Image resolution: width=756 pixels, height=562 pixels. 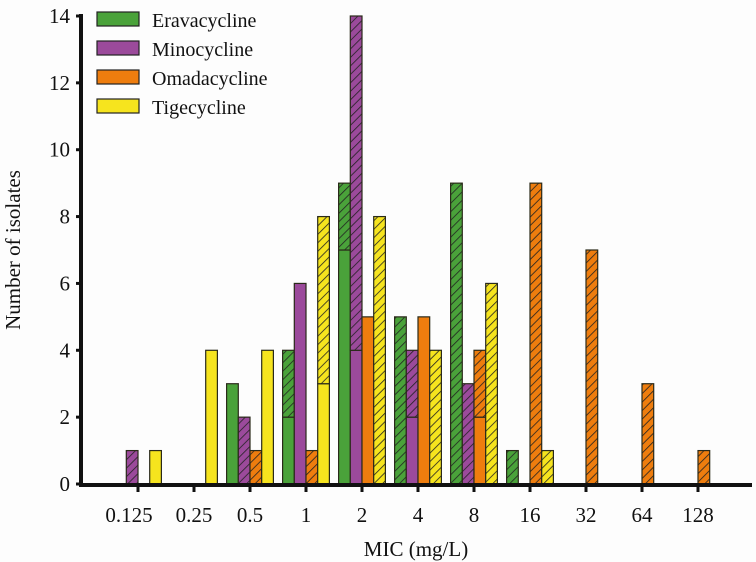 I want to click on legend-label-eravacycline: Eravacycline, so click(x=204, y=21).